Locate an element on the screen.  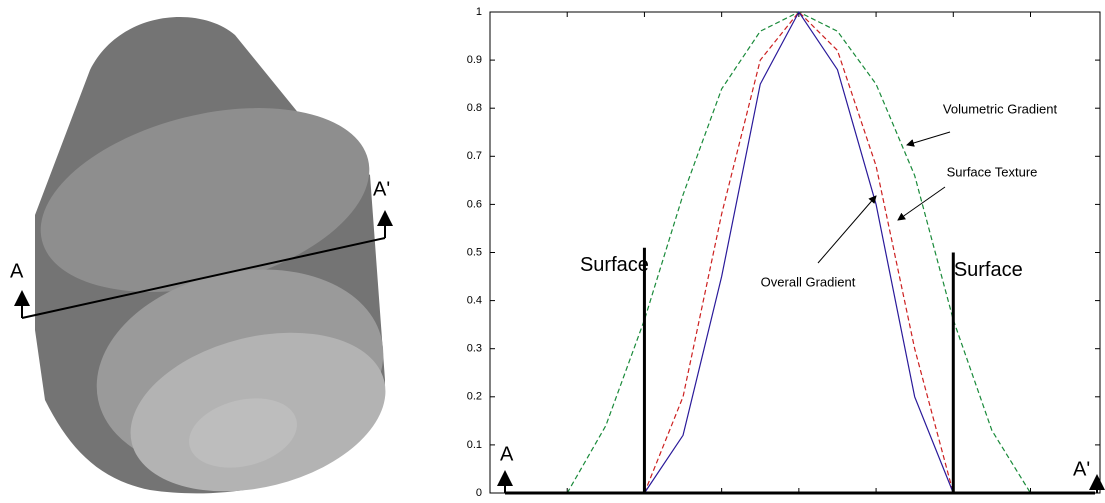
y-tick-label: 0.1 is located at coordinates (474, 445).